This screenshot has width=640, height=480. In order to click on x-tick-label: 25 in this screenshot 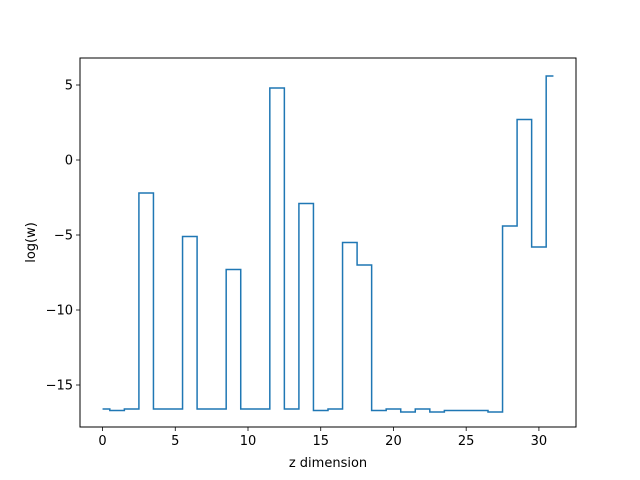, I will do `click(466, 441)`.